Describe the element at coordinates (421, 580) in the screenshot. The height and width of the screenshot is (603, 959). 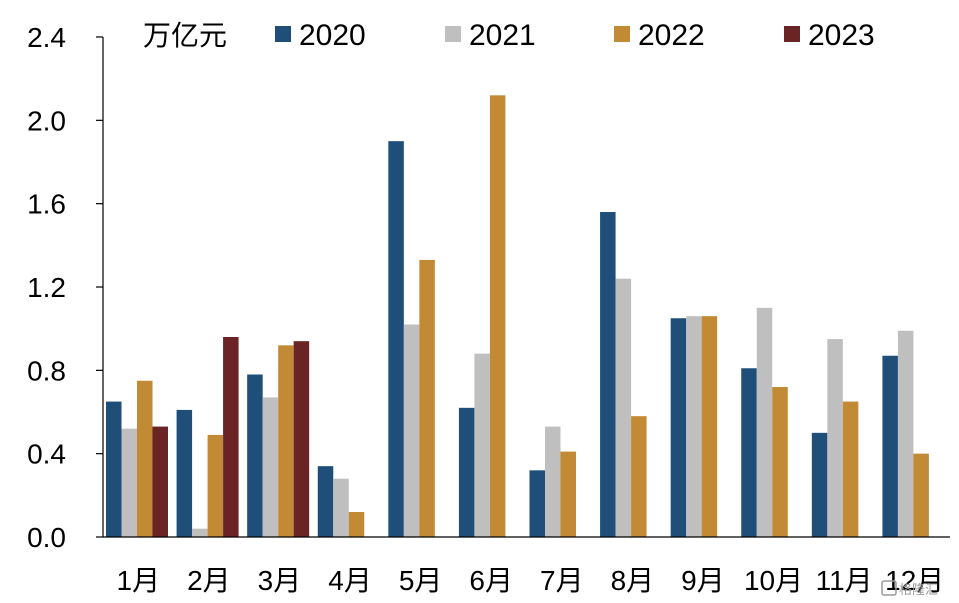
I see `x-tick-label: 5月` at that location.